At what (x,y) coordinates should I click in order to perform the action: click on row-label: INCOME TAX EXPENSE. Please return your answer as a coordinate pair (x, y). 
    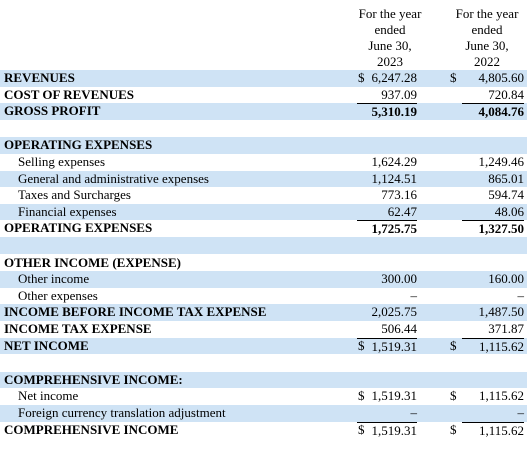
    Looking at the image, I should click on (78, 328).